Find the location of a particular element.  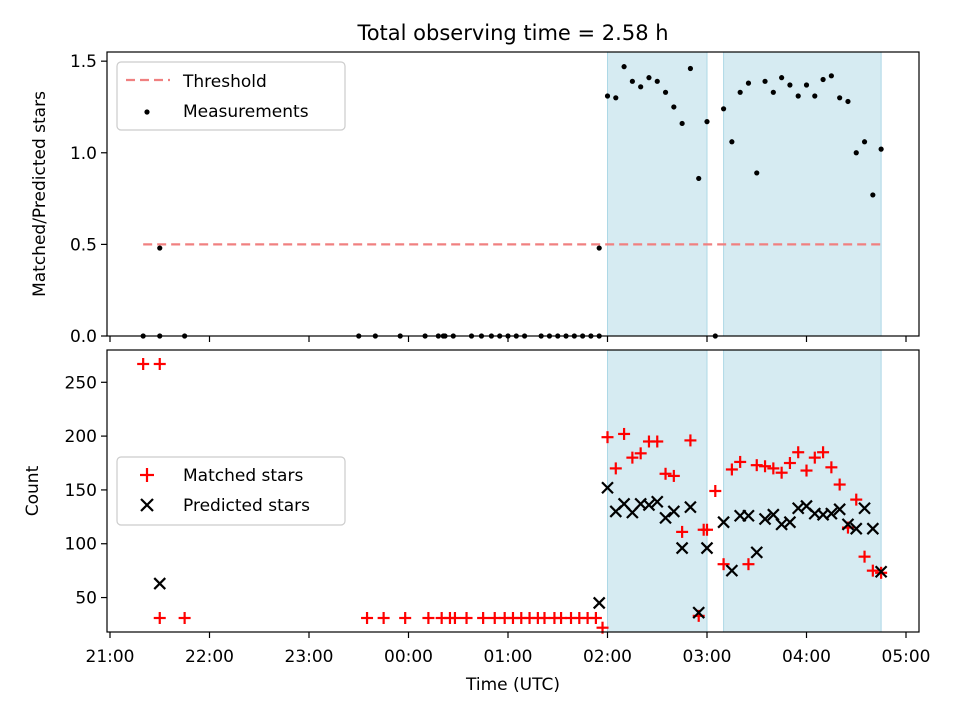

x-tick-label: 01:00 is located at coordinates (508, 657).